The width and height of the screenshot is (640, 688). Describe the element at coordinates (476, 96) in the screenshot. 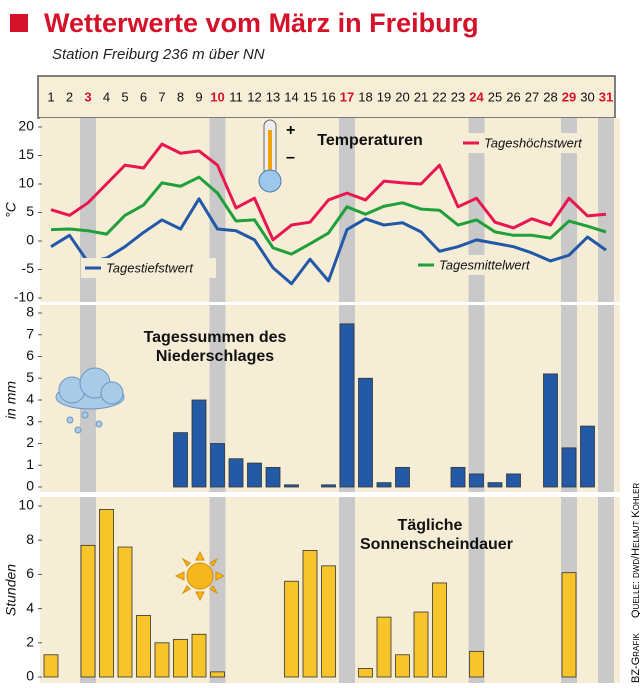

I see `day-label: 24` at that location.